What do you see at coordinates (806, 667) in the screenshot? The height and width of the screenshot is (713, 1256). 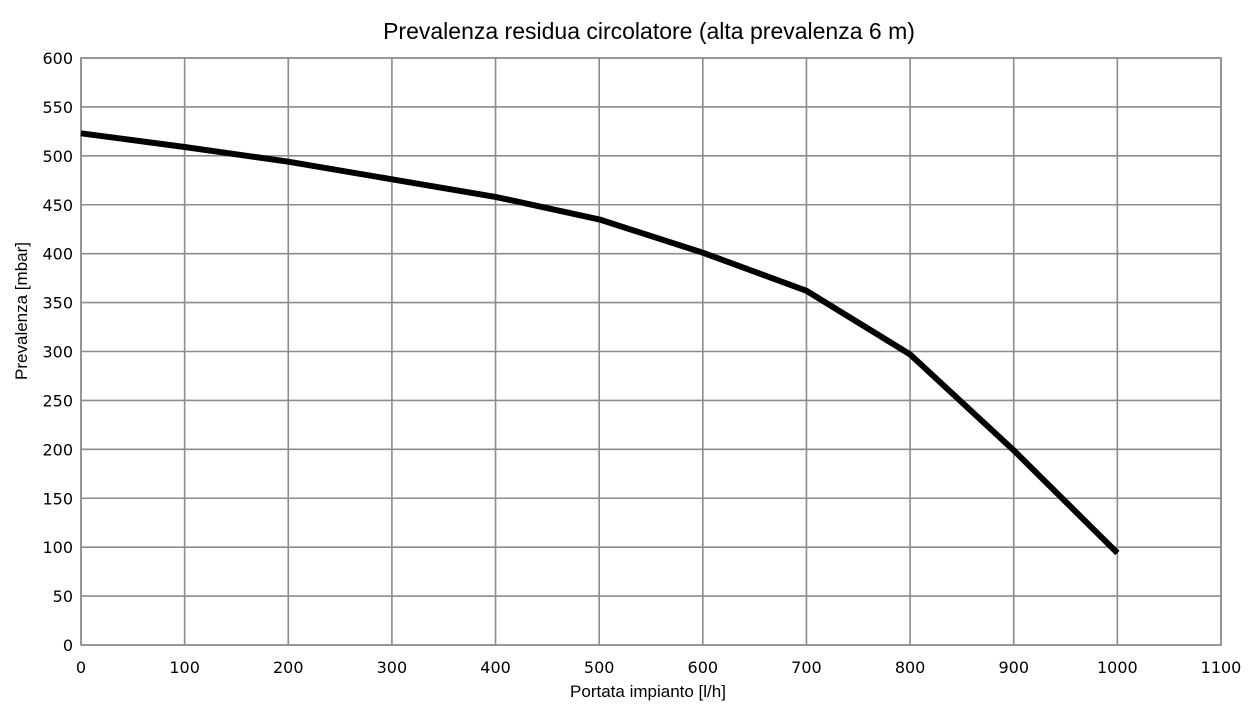 I see `x-tick-label: 700` at bounding box center [806, 667].